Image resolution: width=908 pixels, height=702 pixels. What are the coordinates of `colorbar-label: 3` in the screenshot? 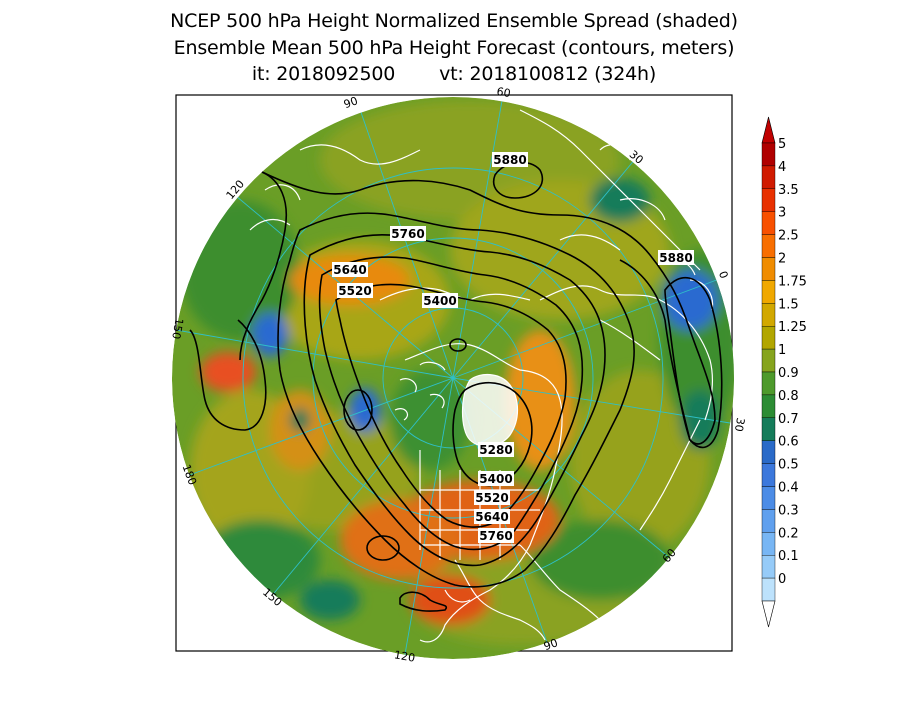 It's located at (782, 213).